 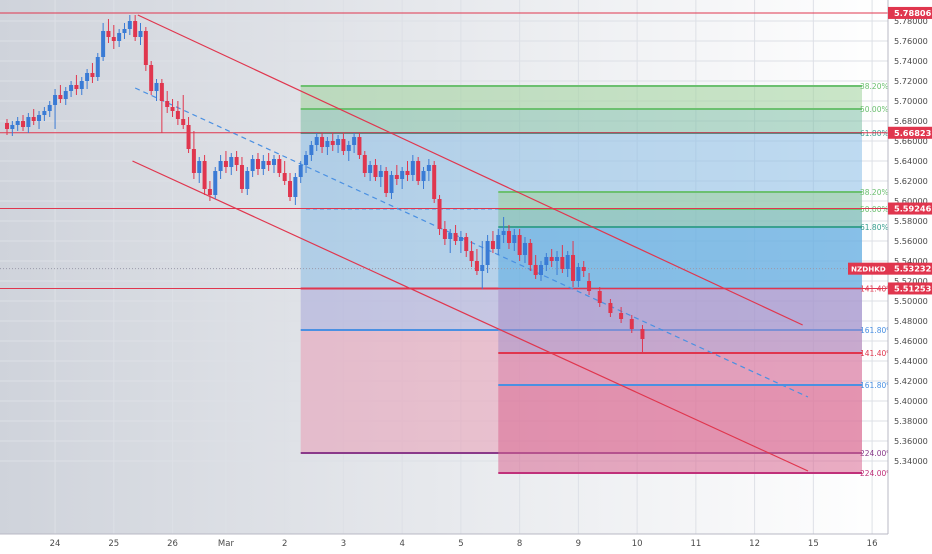 What do you see at coordinates (911, 361) in the screenshot?
I see `price-tick-label: 5.44000` at bounding box center [911, 361].